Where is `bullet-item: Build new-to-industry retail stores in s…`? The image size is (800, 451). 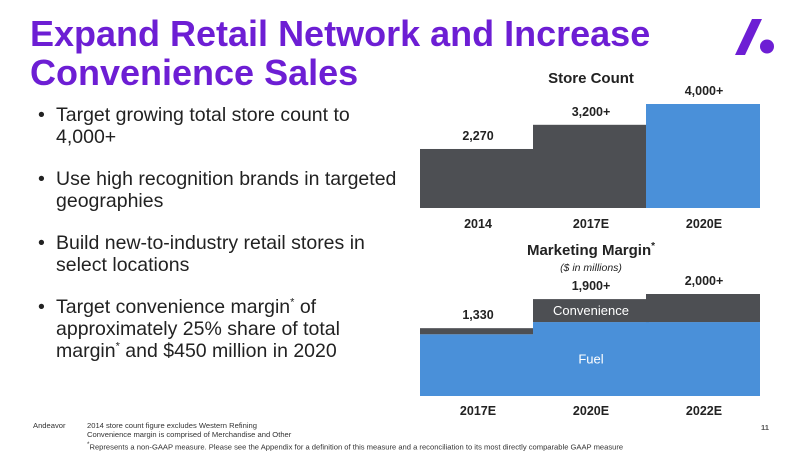 bullet-item: Build new-to-industry retail stores in s… is located at coordinates (218, 254).